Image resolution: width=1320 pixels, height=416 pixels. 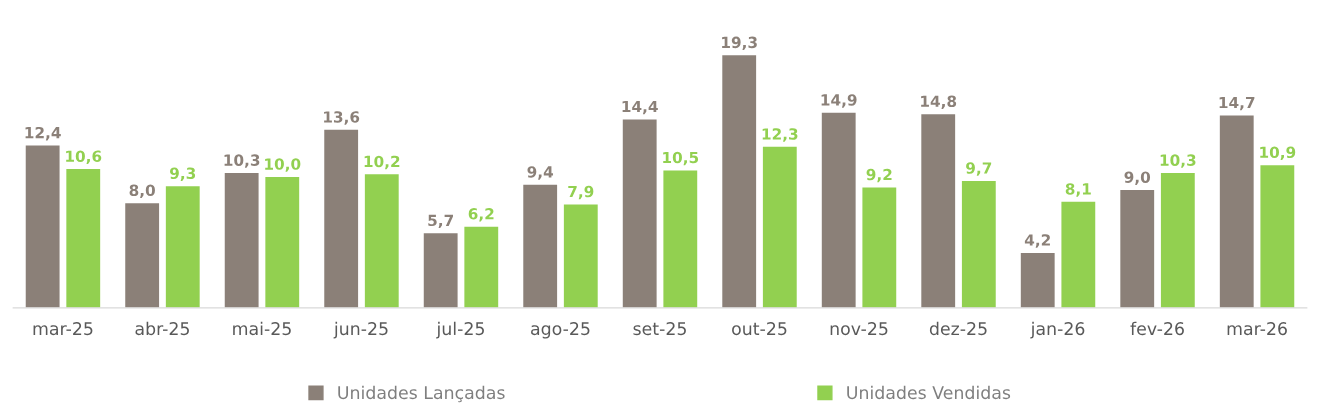 I want to click on x-tick-label: out-25, so click(x=759, y=329).